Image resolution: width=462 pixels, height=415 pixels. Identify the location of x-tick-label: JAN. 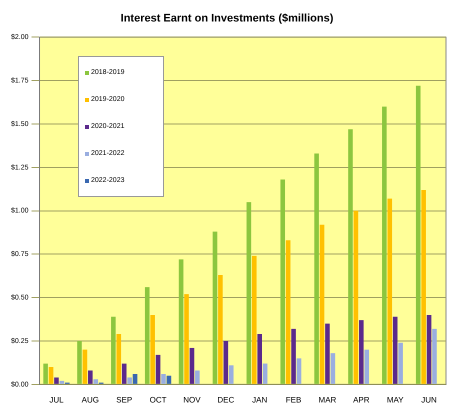
(260, 399).